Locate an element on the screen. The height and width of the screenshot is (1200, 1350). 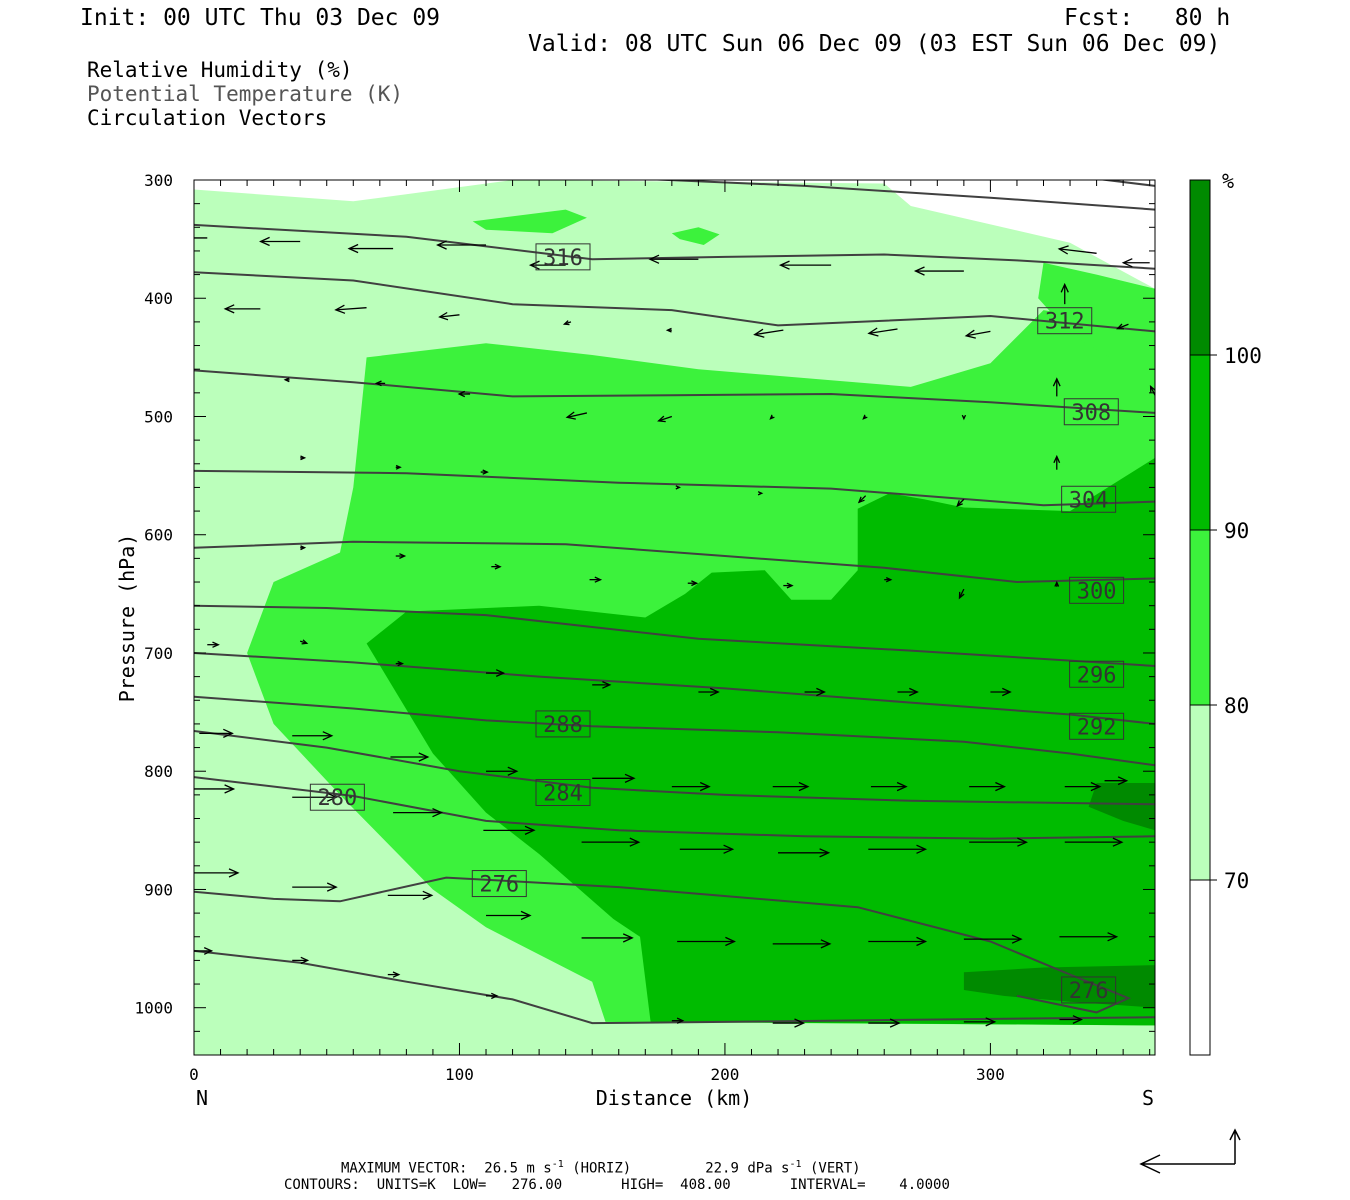
colorbar-segment is located at coordinates (1200, 792).